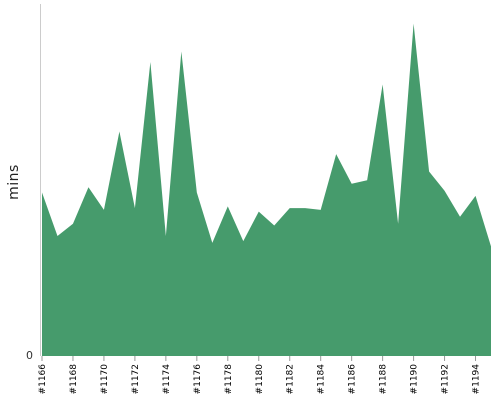 The width and height of the screenshot is (500, 400). I want to click on x-tick-label: #1180, so click(260, 379).